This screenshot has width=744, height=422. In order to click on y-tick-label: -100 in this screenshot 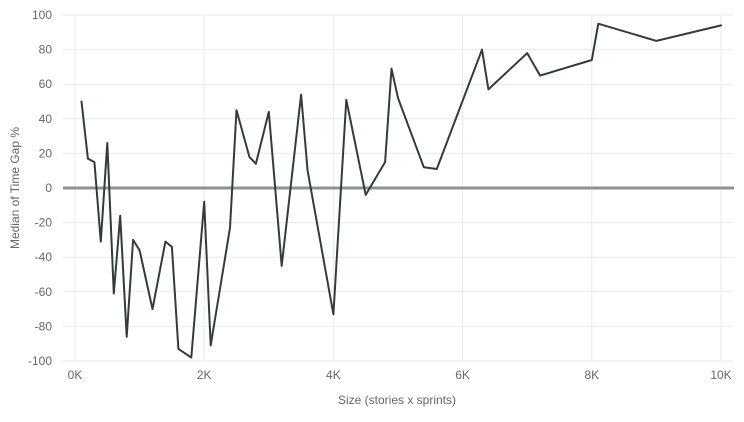, I will do `click(40, 361)`.